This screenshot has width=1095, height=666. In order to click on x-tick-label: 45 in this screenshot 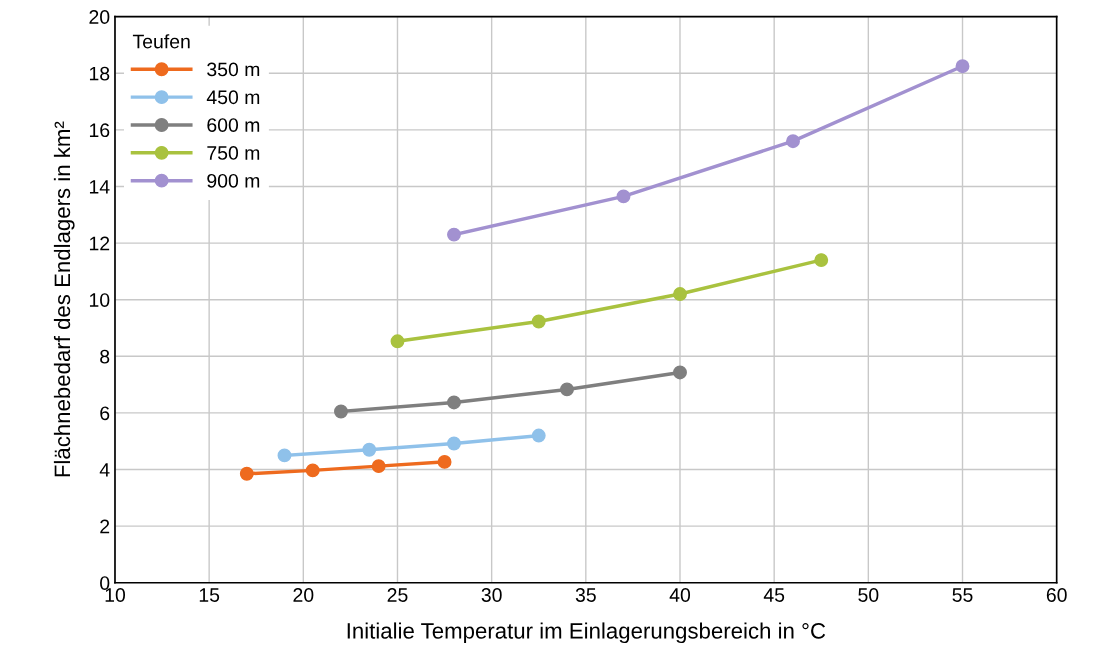, I will do `click(774, 595)`.